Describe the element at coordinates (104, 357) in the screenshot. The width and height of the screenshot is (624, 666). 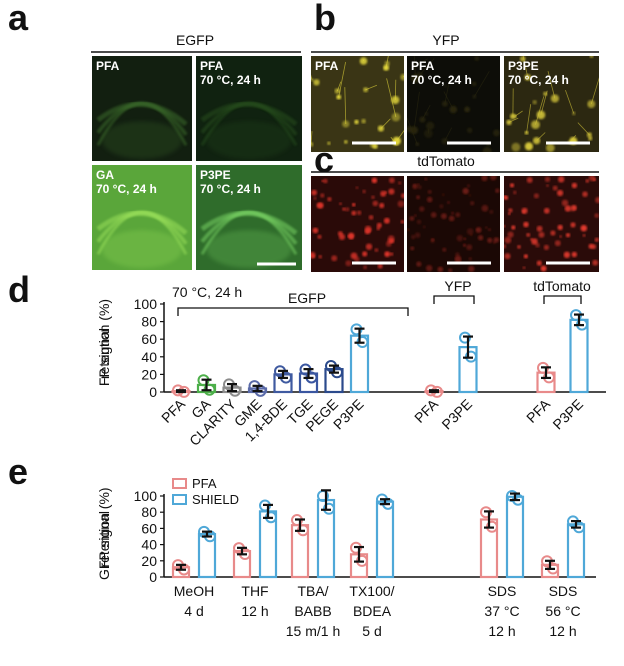
I see `y-axis-label-line: FP signal` at that location.